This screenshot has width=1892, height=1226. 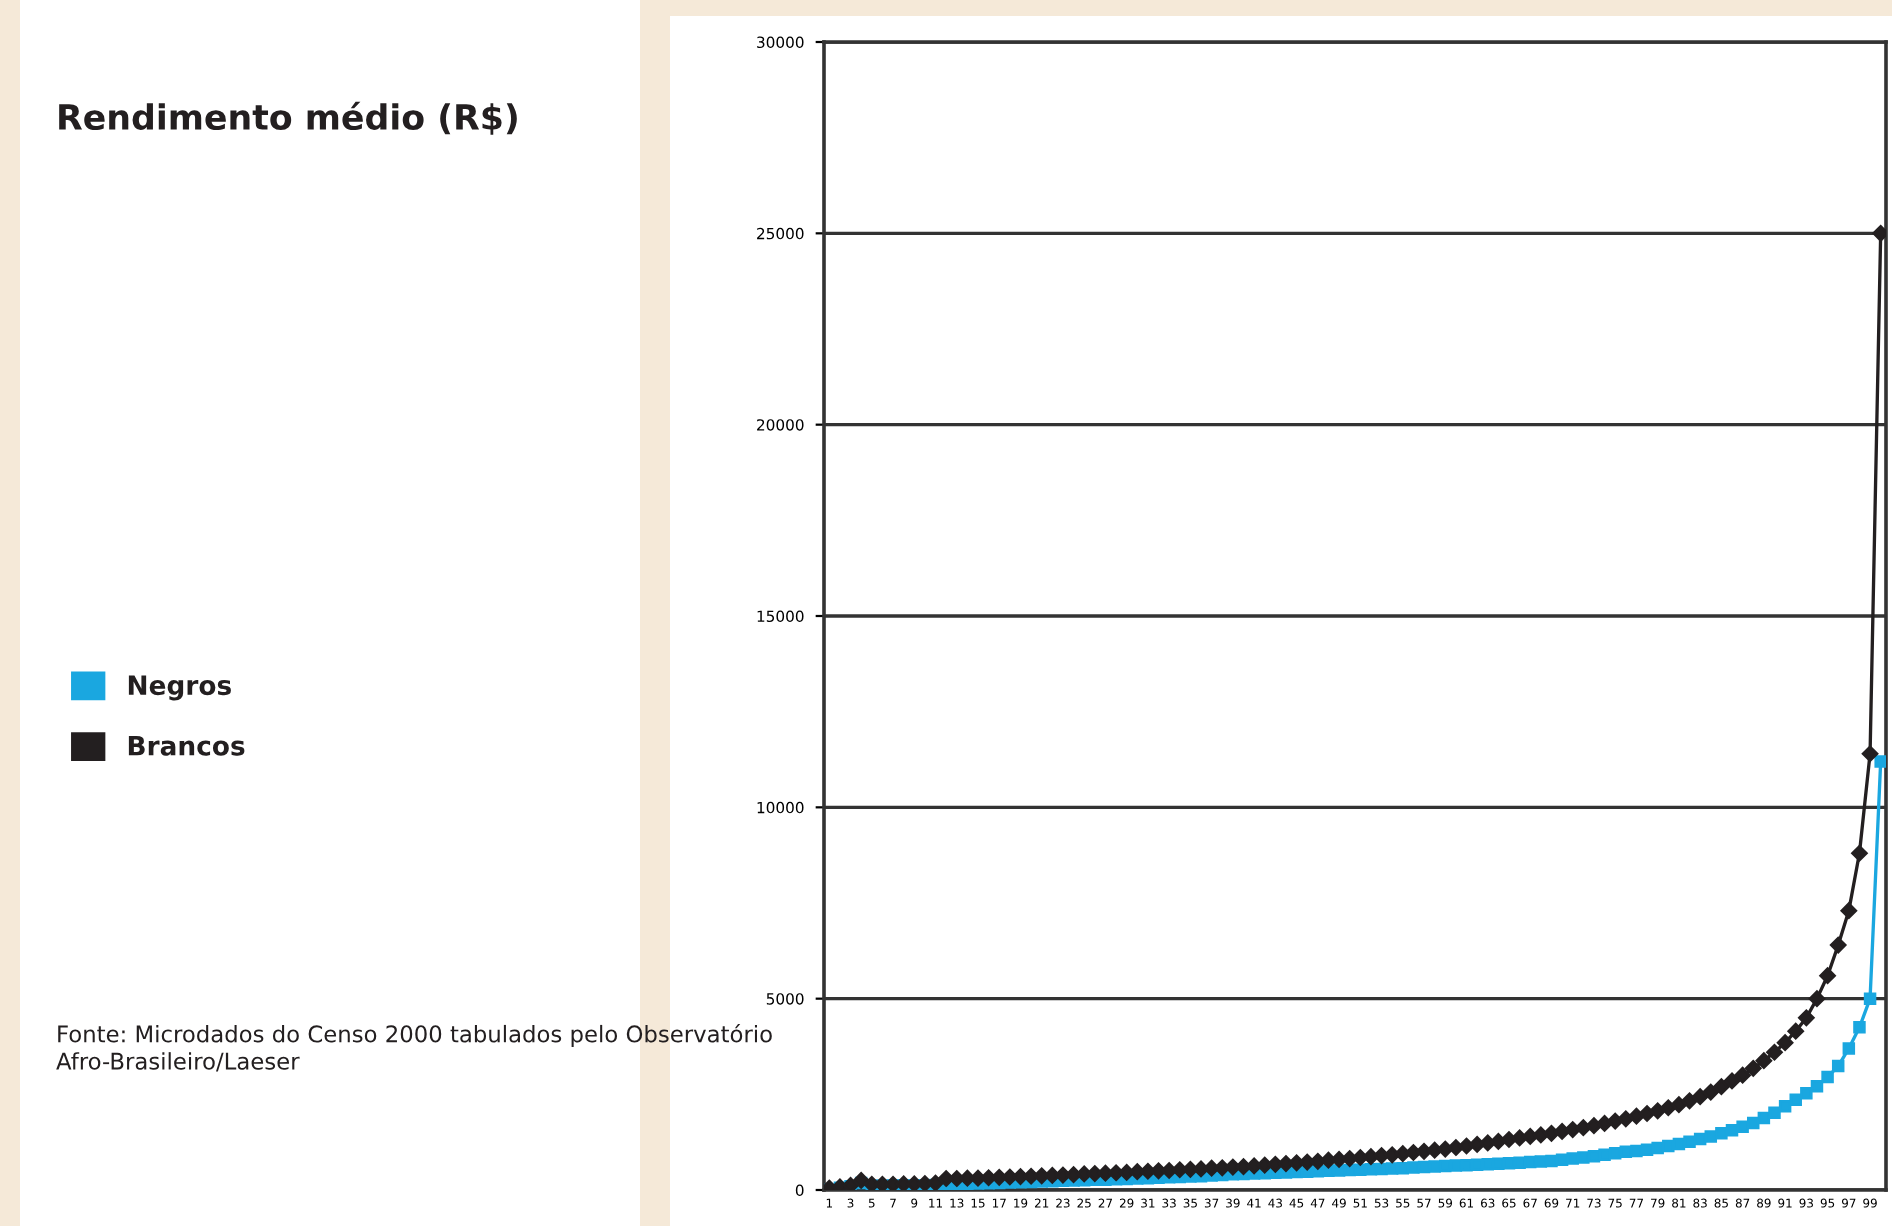 I want to click on source-note: Fonte: Microdados do Censo 2000 tabulados pelo Observatório Afro-Brasileiro/Laeser, so click(x=414, y=1048).